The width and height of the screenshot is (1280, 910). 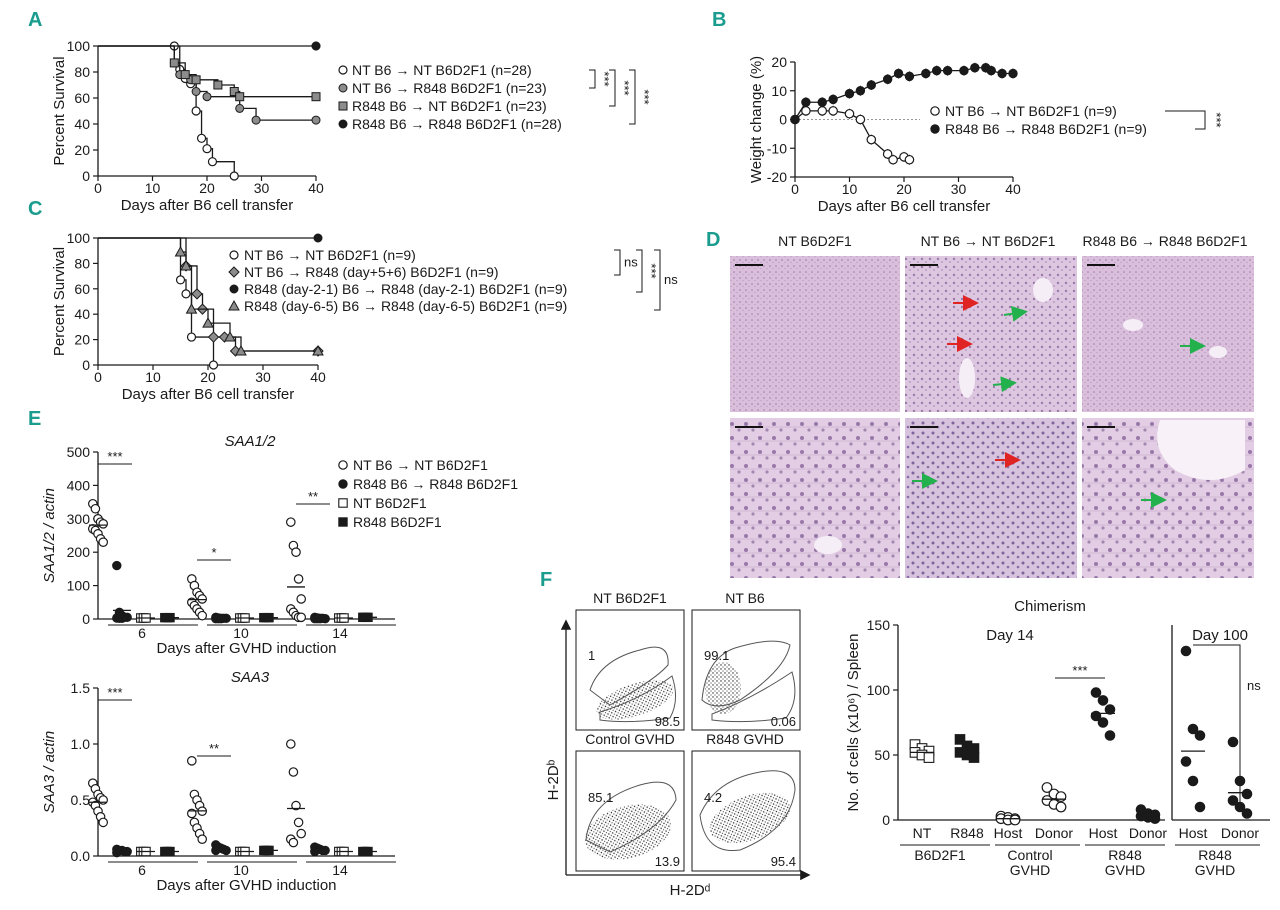 I want to click on green-arrow-icon, so click(x=1015, y=313).